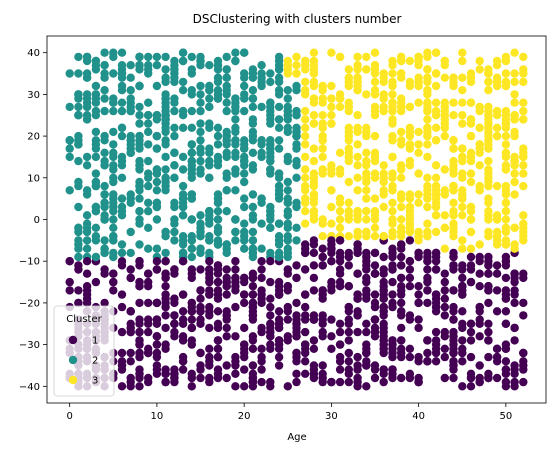  Describe the element at coordinates (33, 220) in the screenshot. I see `y-axis: −40 −30 −20 −10 0 10 20 30 40` at that location.